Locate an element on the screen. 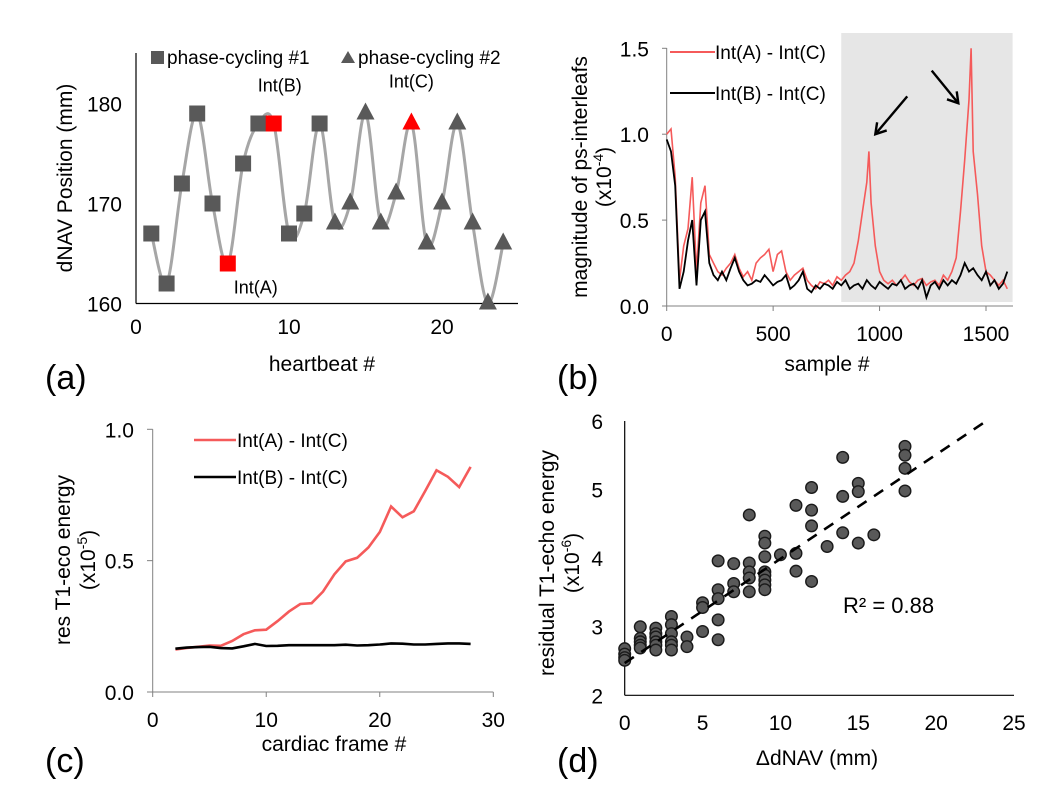 The width and height of the screenshot is (1064, 802). highlight-label: Int(B) is located at coordinates (280, 86).